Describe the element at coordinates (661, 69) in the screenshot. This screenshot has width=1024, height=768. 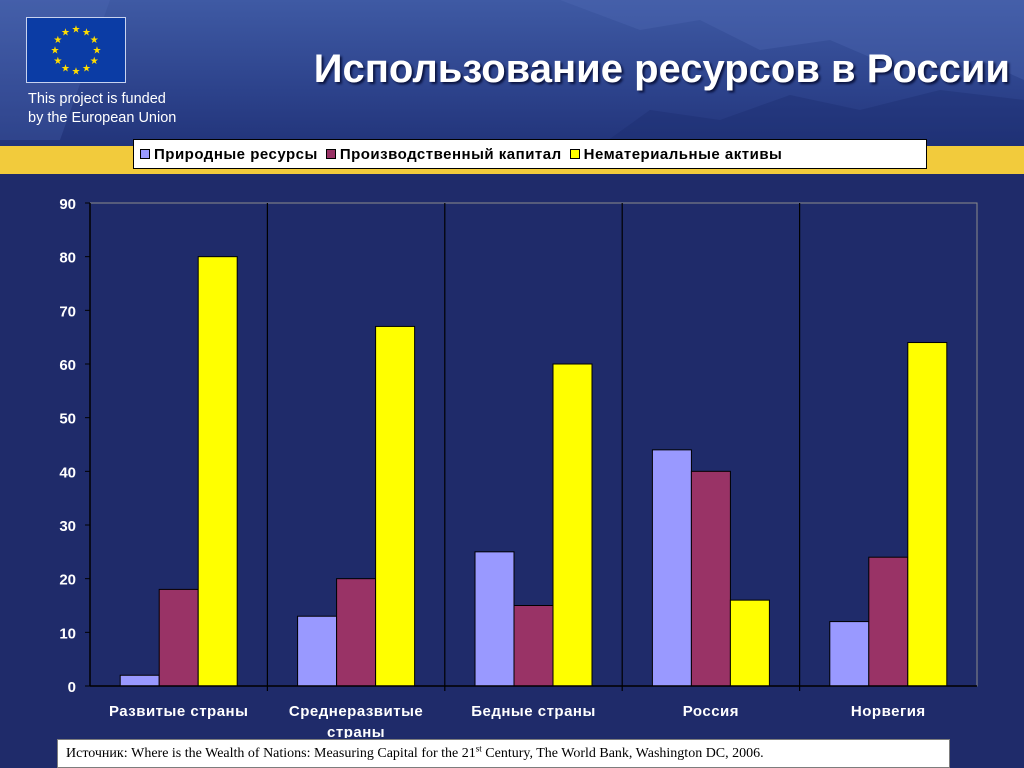
I see `slide-title: Использование ресурсов в России` at that location.